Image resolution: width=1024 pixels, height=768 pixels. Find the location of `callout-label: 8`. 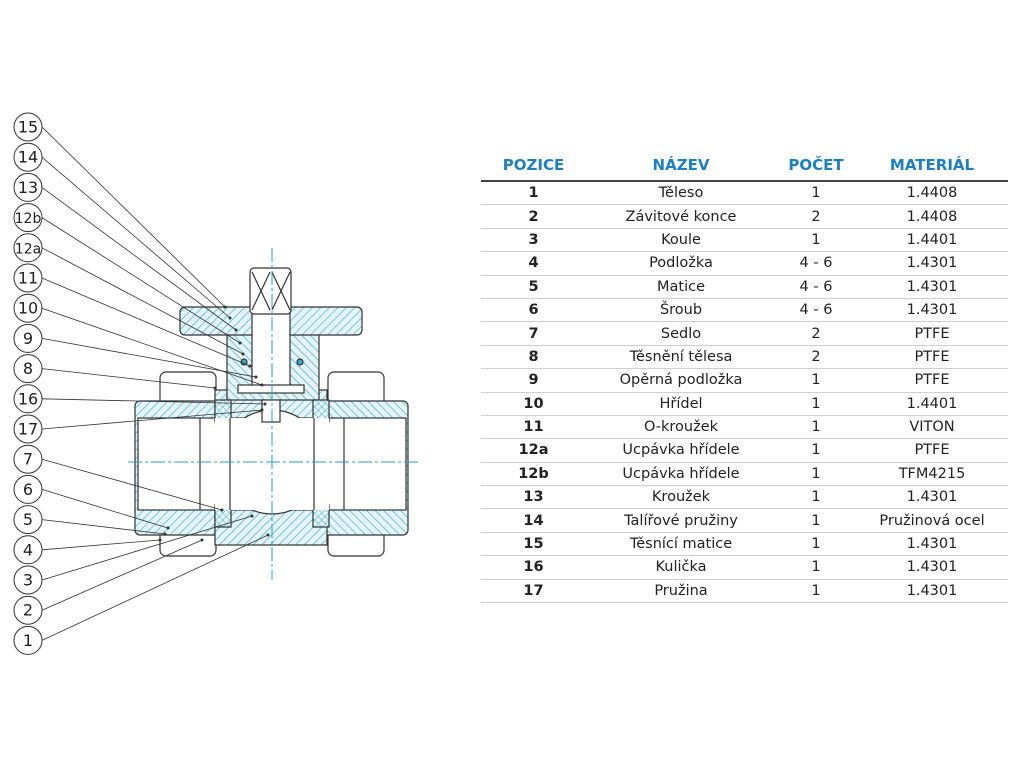

callout-label: 8 is located at coordinates (28, 368).